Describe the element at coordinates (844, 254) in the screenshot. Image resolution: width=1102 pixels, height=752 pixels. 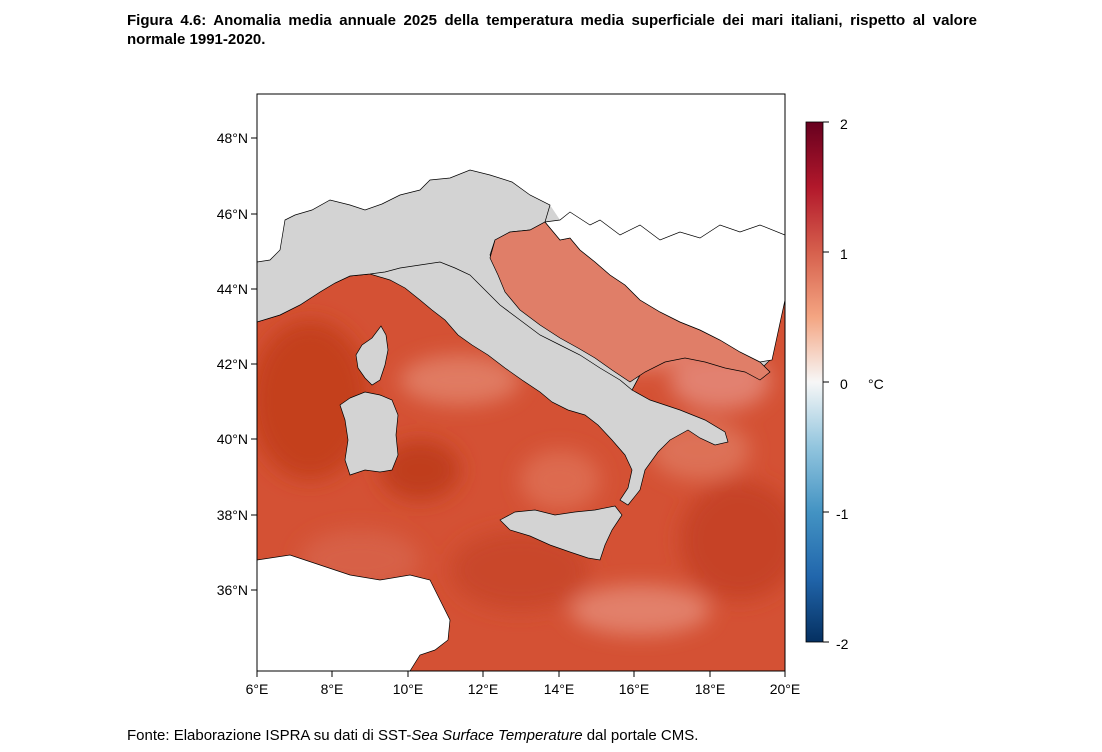
I see `colorbar-tick-label: 1` at that location.